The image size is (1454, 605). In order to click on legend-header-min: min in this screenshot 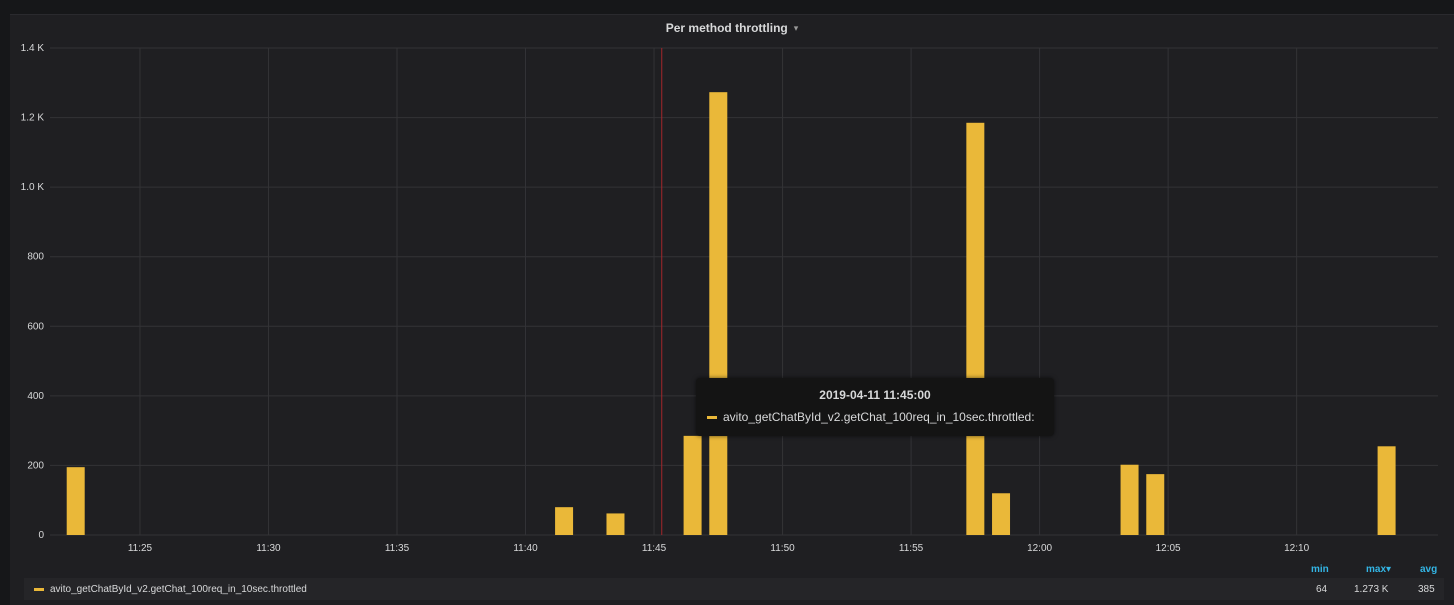, I will do `click(1320, 569)`.